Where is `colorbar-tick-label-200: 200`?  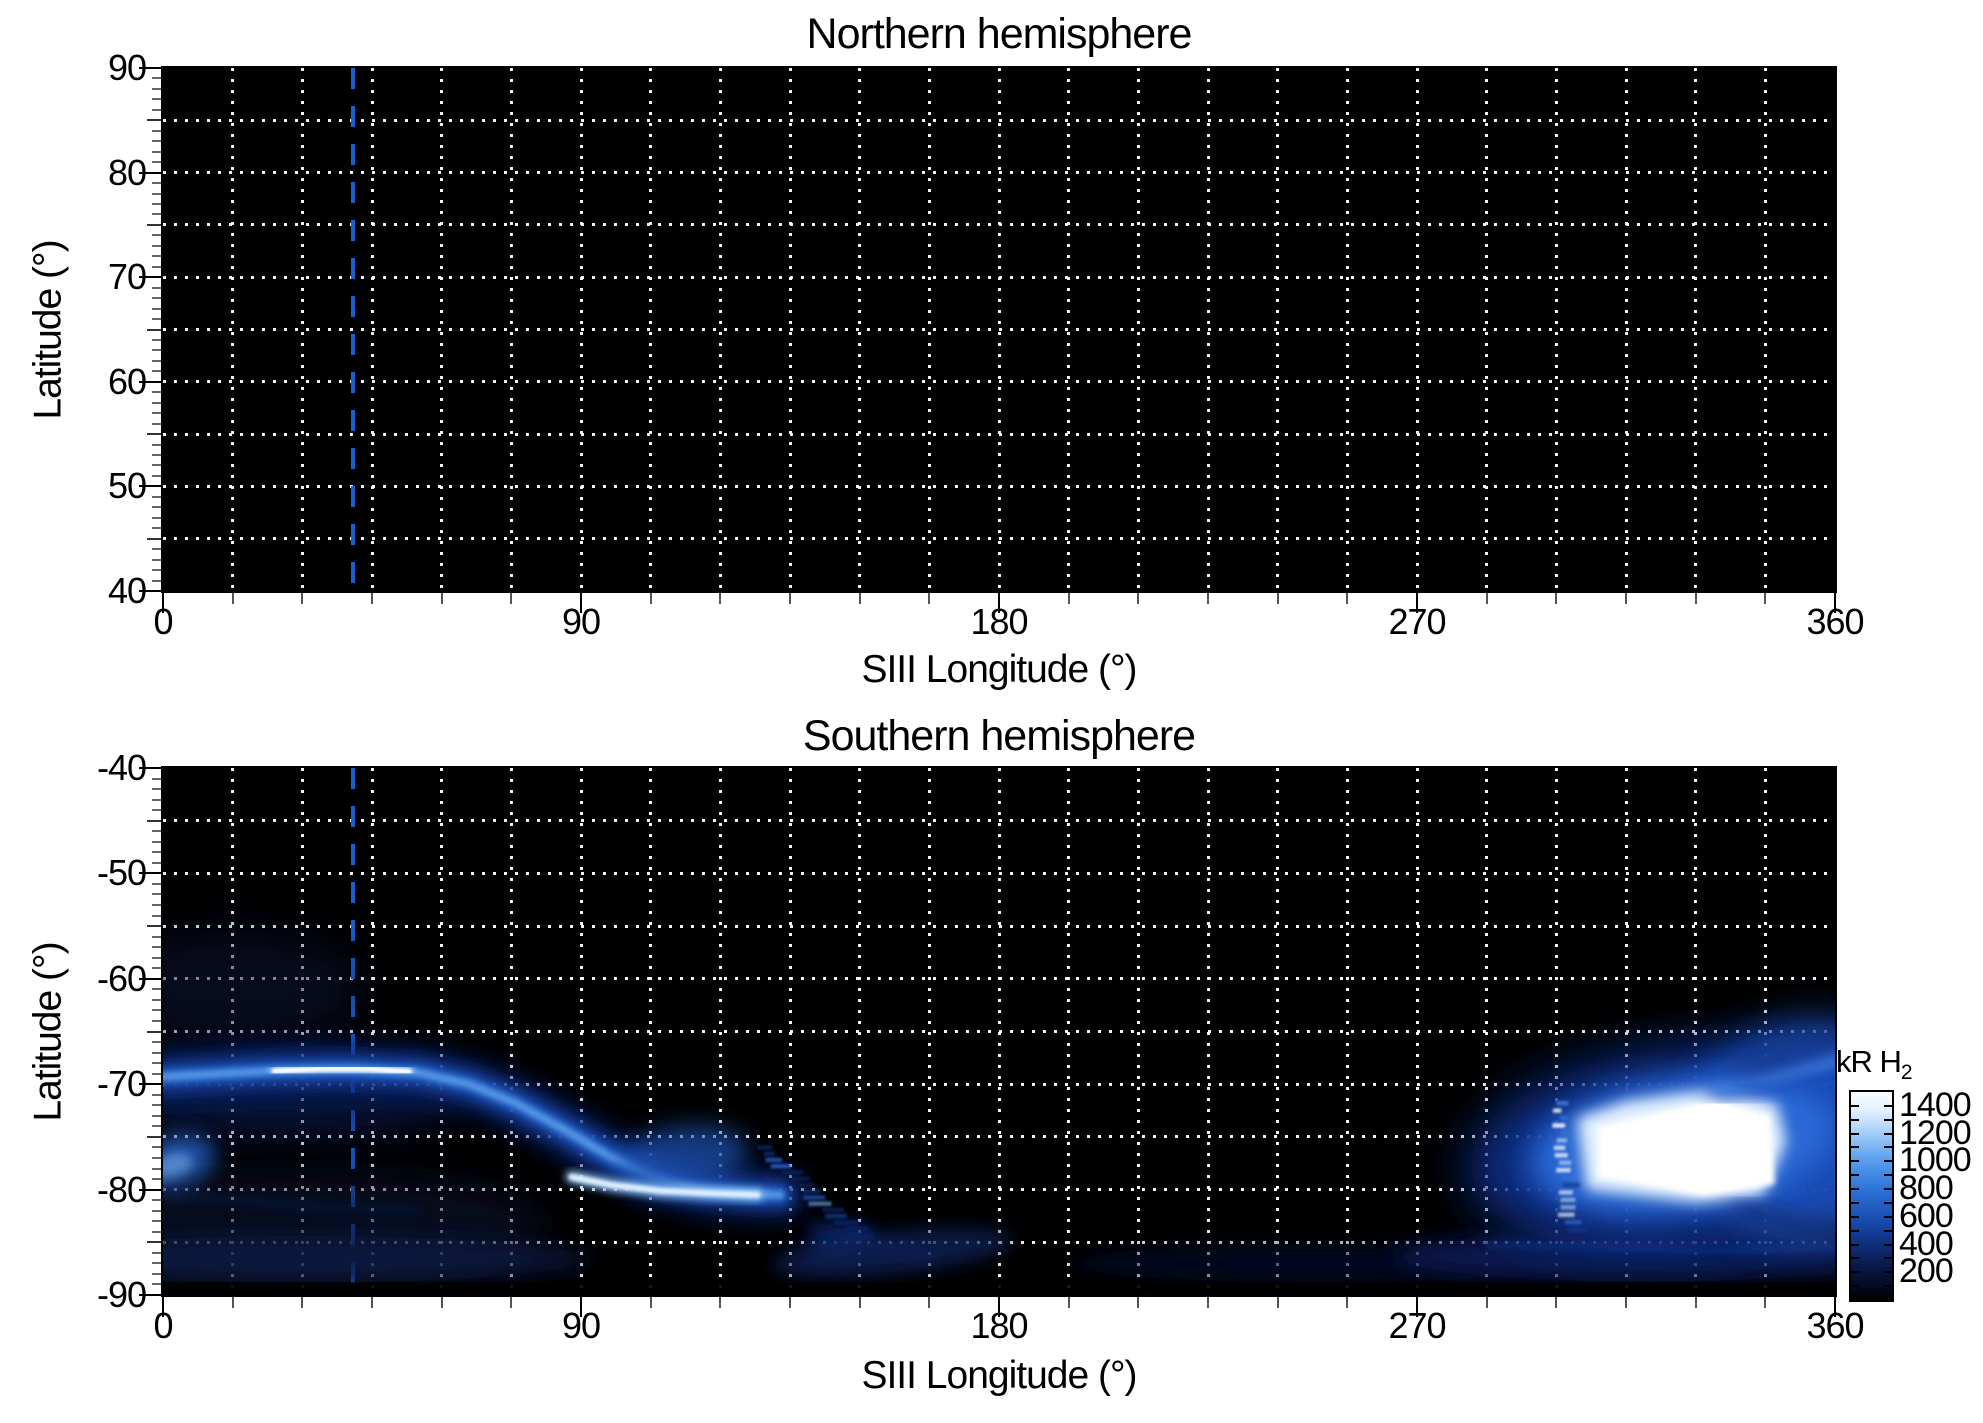
colorbar-tick-label-200: 200 is located at coordinates (1926, 1271).